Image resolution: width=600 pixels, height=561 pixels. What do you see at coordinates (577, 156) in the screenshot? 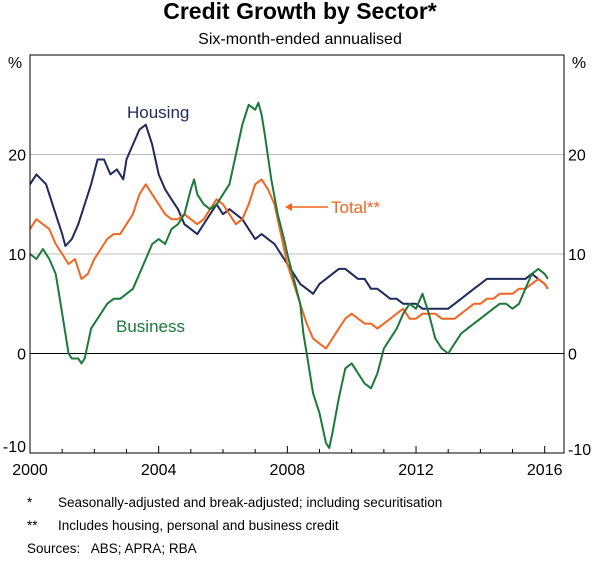
I see `y-tick-label-right: 20` at bounding box center [577, 156].